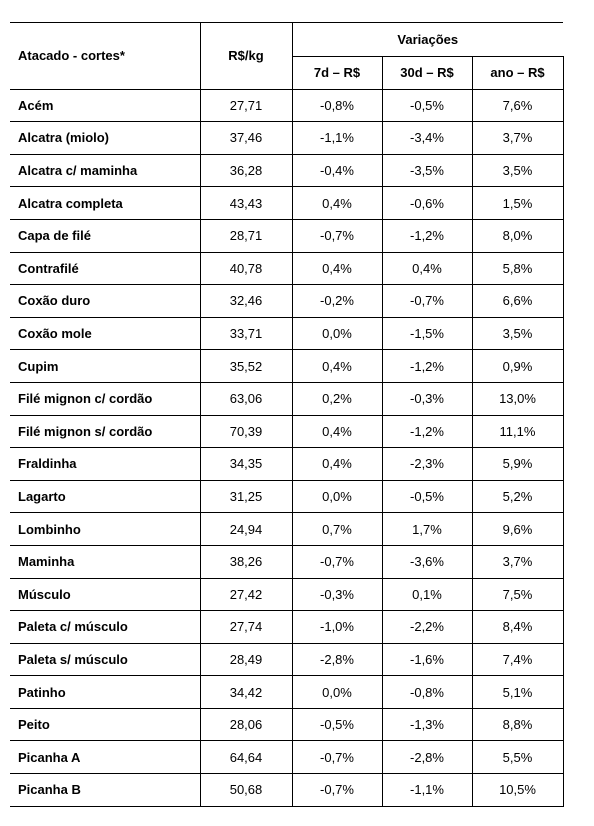 The height and width of the screenshot is (826, 594). I want to click on header-row: Atacado - cortes* R$/kg Variações, so click(286, 56).